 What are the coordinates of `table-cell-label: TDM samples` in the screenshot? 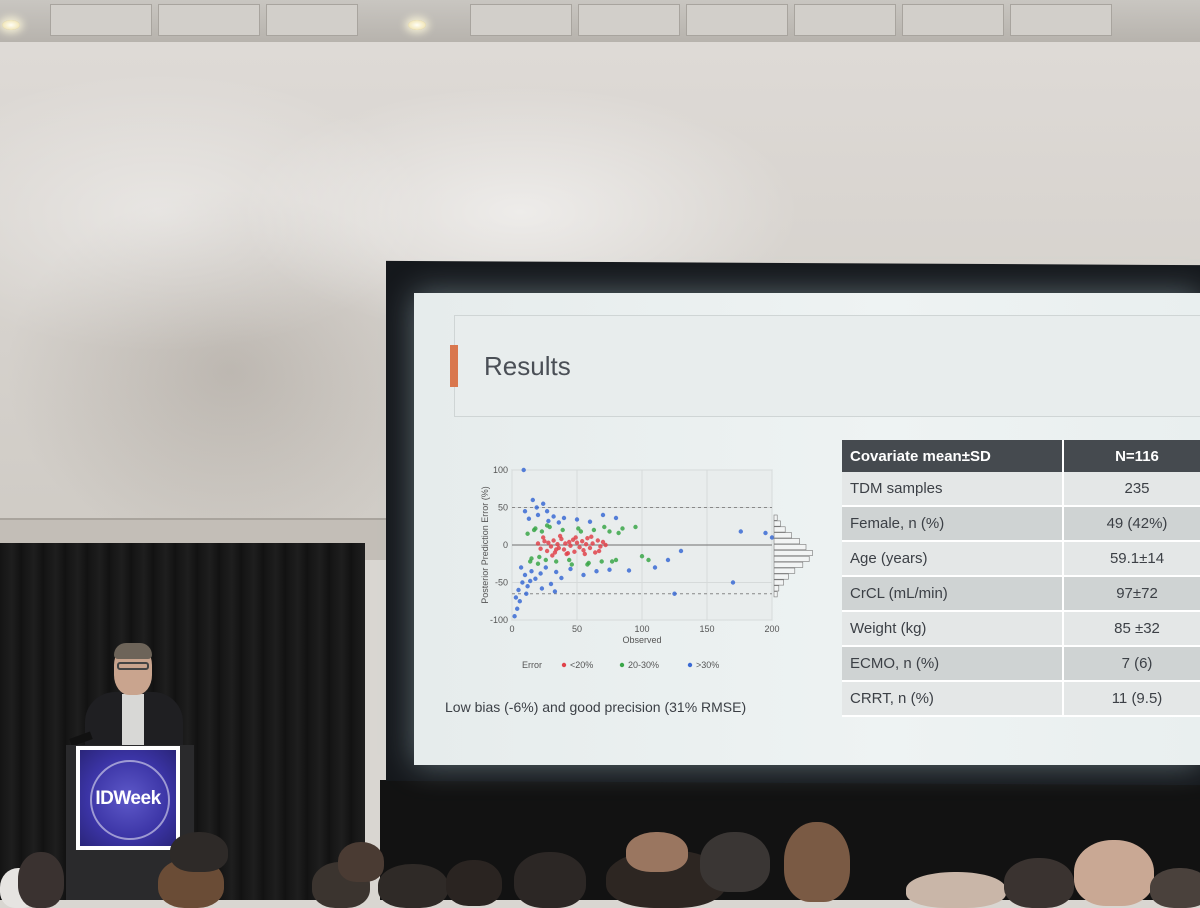 It's located at (953, 489).